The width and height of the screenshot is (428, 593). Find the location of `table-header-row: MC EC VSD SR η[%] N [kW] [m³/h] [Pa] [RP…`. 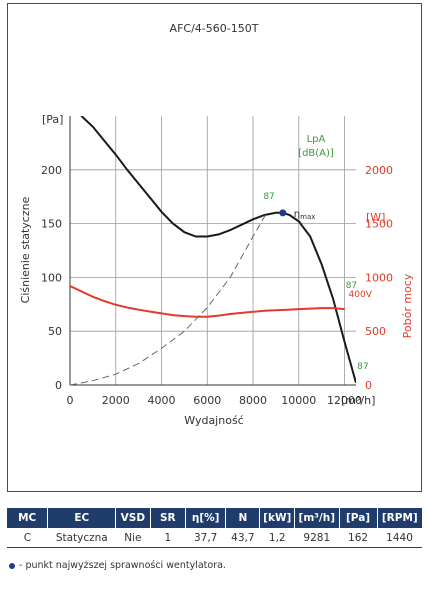

table-header-row: MC EC VSD SR η[%] N [kW] [m³/h] [Pa] [RP… is located at coordinates (214, 518).